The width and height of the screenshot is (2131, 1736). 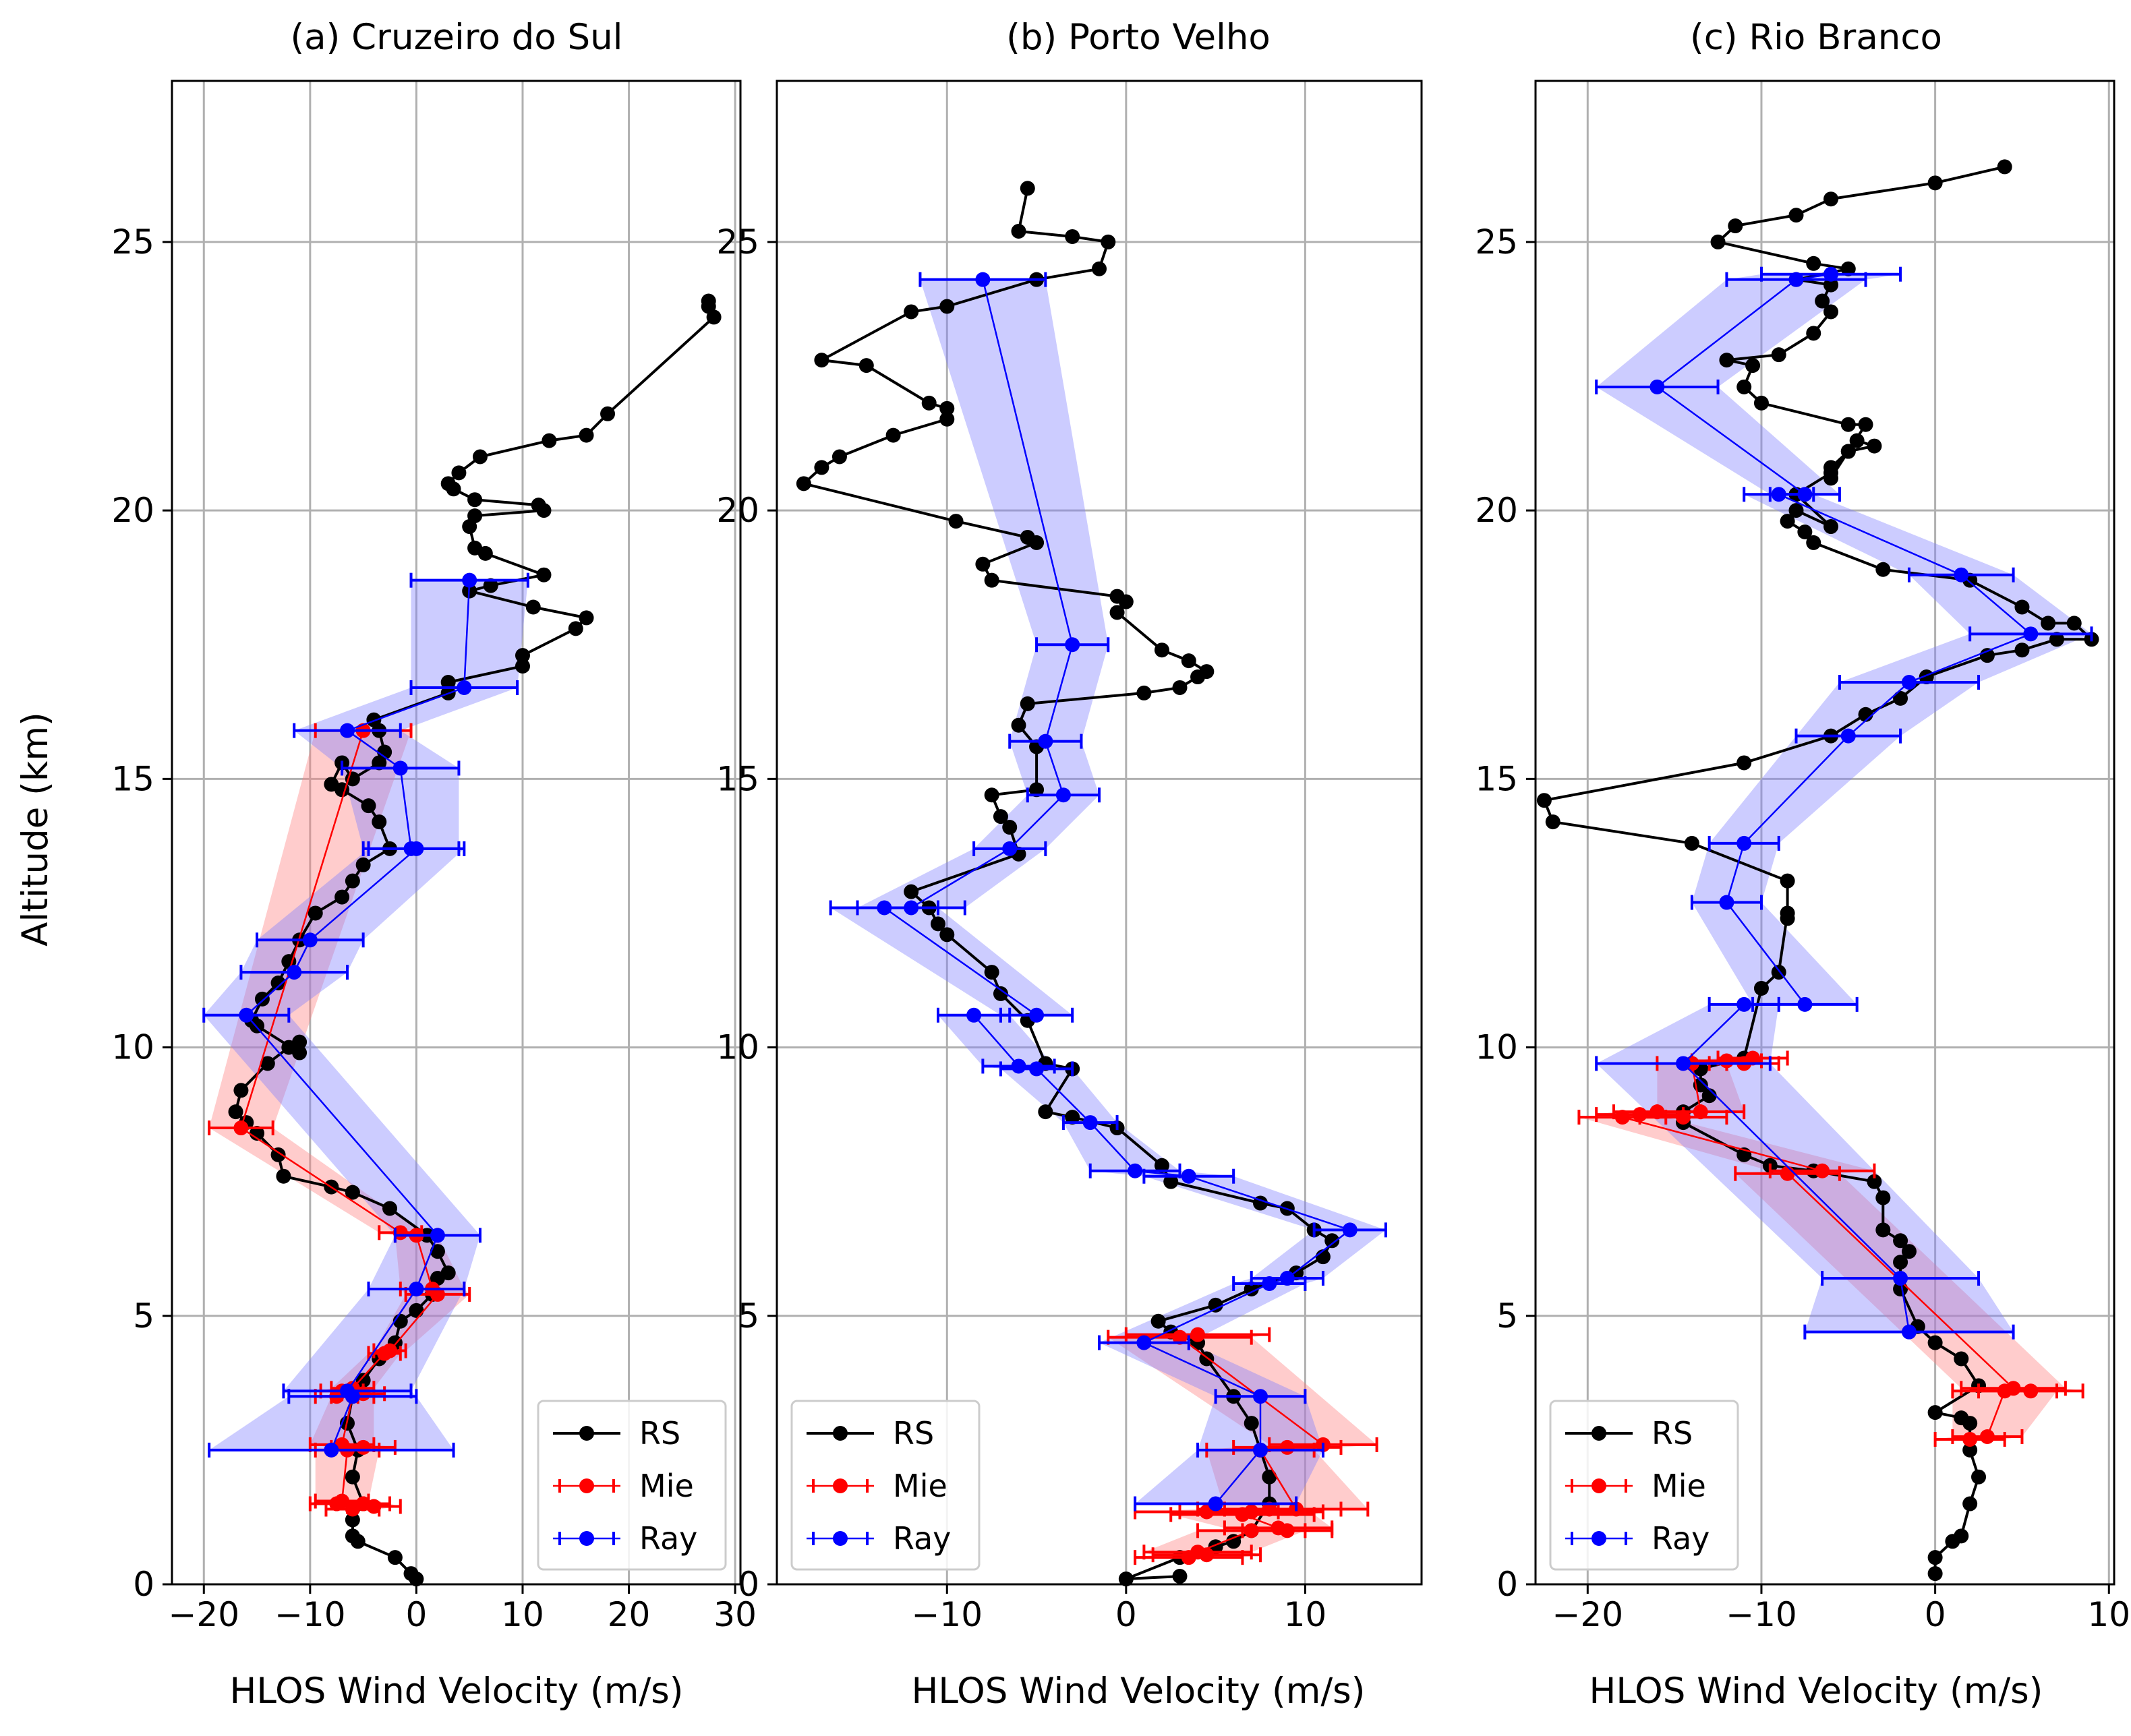 I want to click on legend-label-rs: RS, so click(x=914, y=1433).